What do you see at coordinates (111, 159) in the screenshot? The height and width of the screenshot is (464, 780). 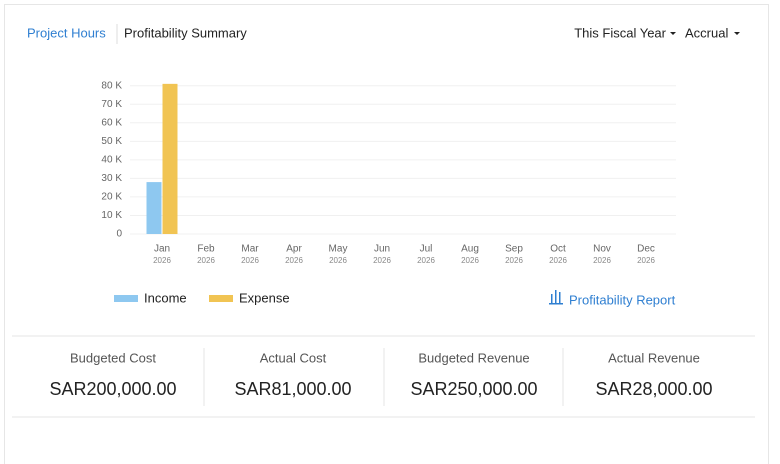 I see `y-tick-label: 40 K` at bounding box center [111, 159].